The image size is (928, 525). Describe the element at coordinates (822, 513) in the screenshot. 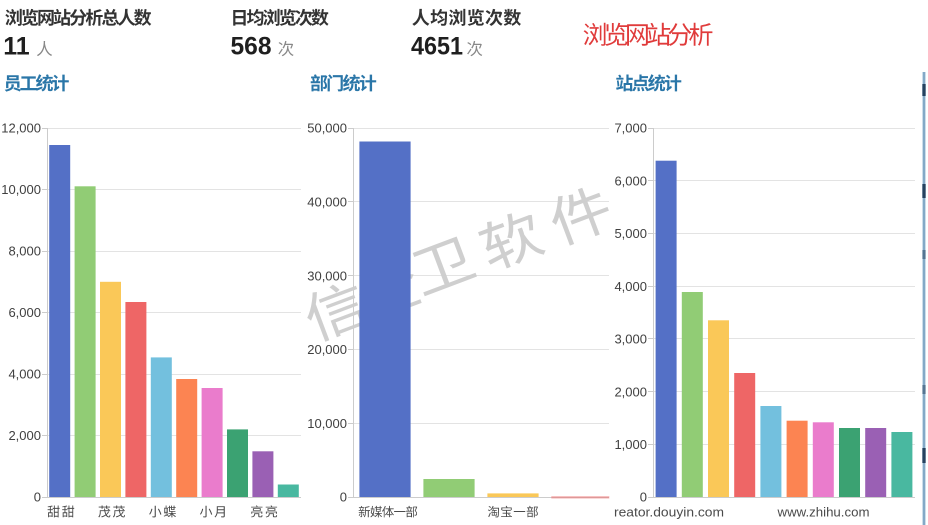

I see `svg-text: www.zhihu.com` at that location.